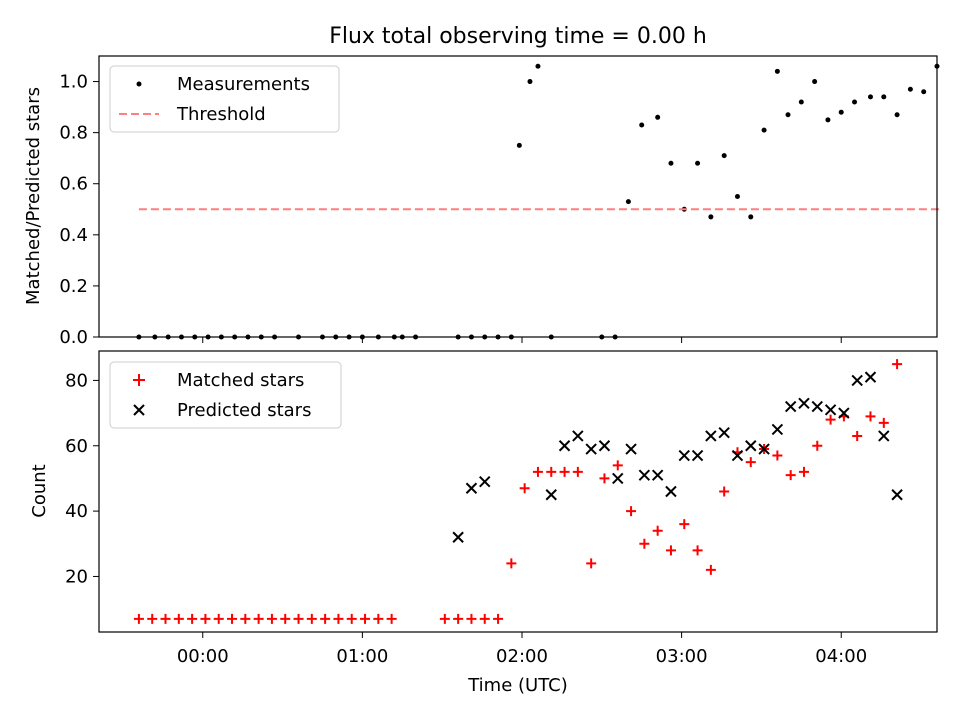 Image resolution: width=960 pixels, height=724 pixels. What do you see at coordinates (517, 685) in the screenshot?
I see `count-x-axis-label: Time (UTC)` at bounding box center [517, 685].